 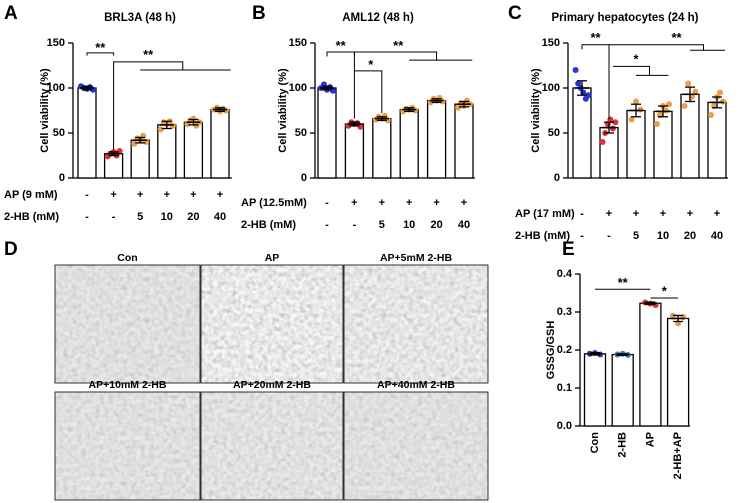 I want to click on panel-letter: C, so click(x=515, y=13).